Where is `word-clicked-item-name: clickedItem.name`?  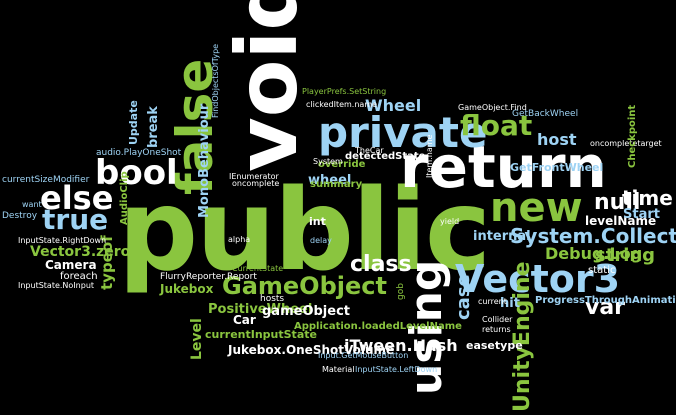 word-clicked-item-name: clickedItem.name is located at coordinates (342, 104).